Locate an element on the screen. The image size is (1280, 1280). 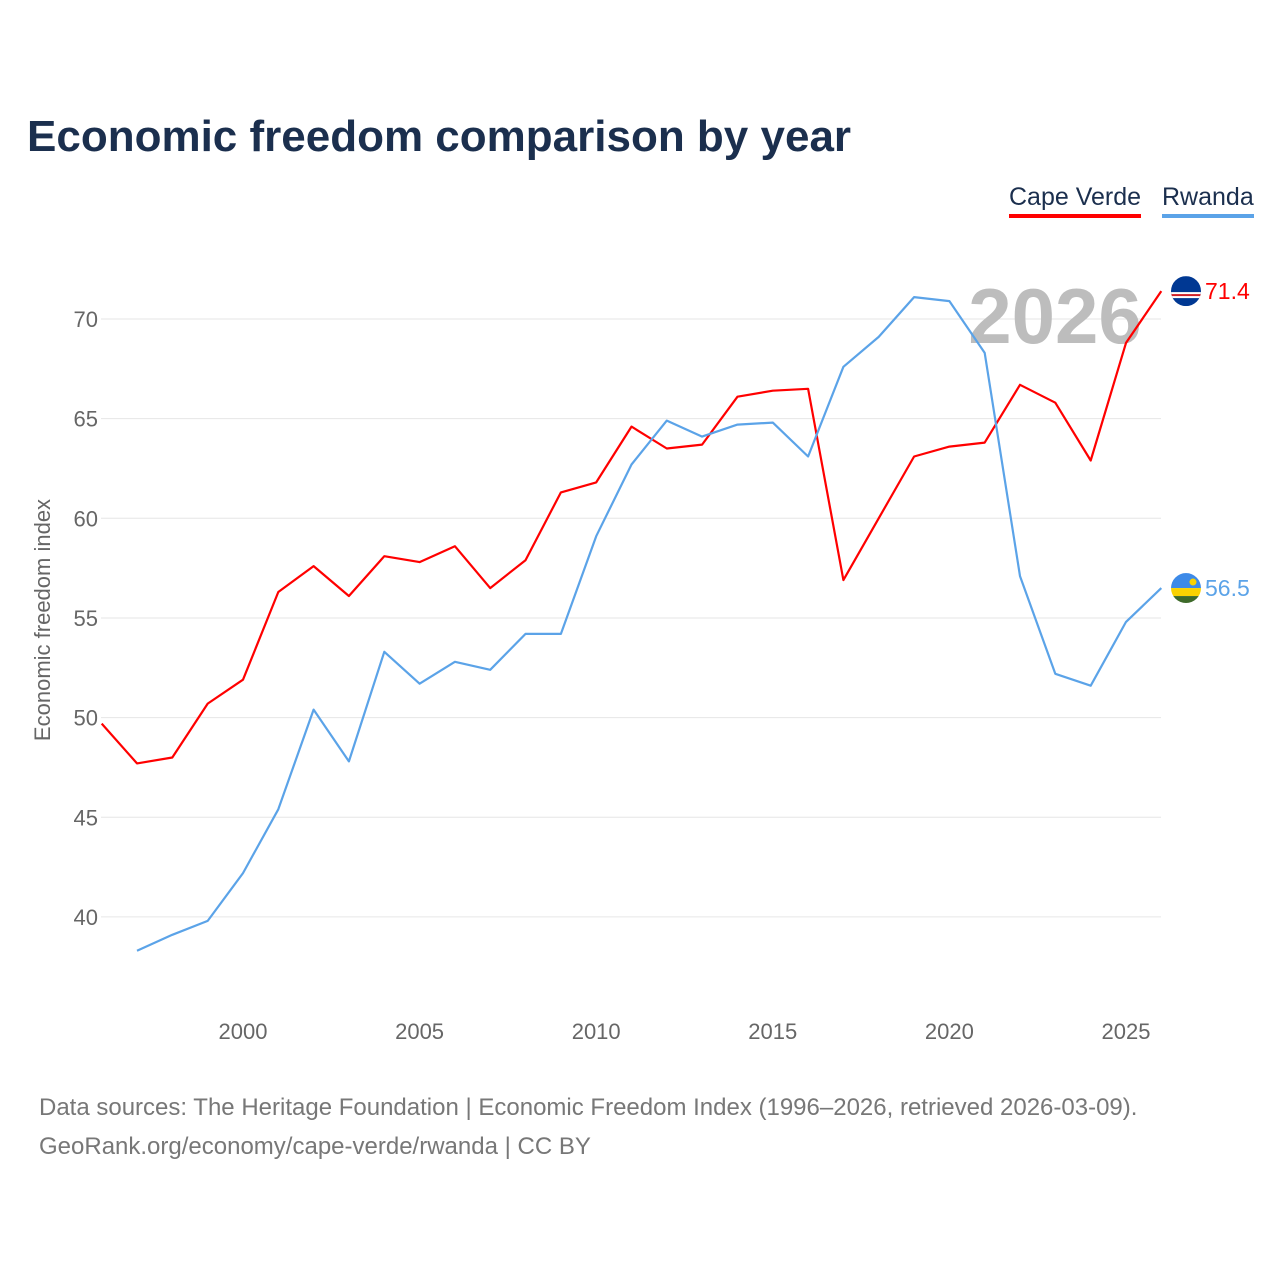
chart-title: Economic freedom comparison by year is located at coordinates (439, 136).